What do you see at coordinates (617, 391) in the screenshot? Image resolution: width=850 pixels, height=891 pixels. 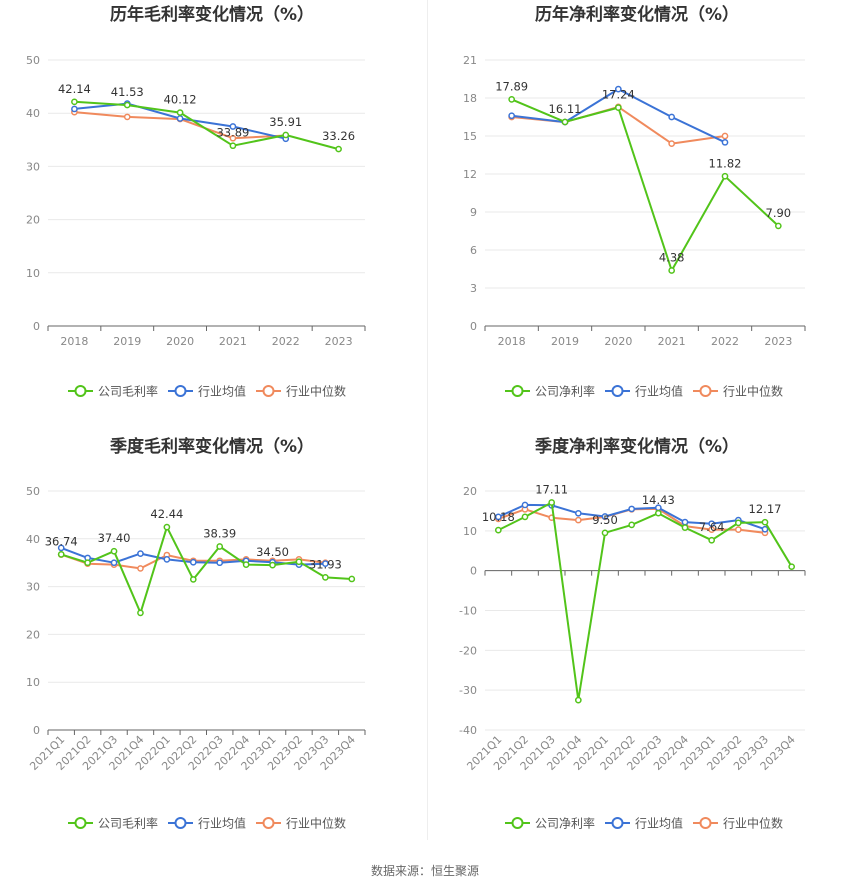 I see `legend-marker-industry-avg` at bounding box center [617, 391].